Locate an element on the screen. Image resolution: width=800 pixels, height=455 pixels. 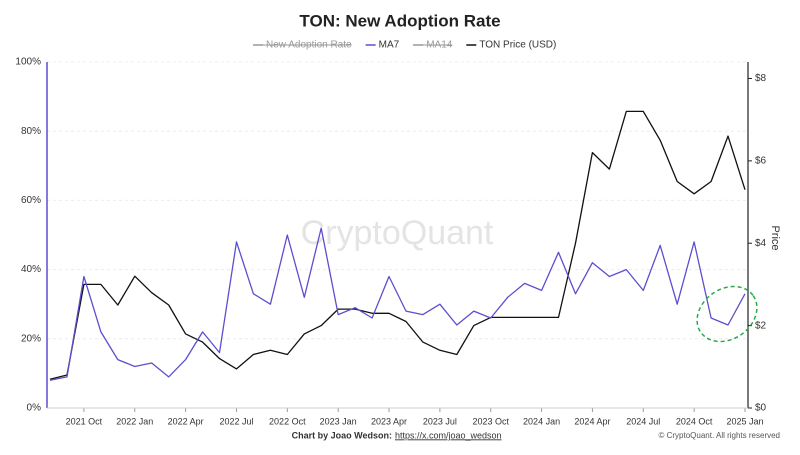
legend-label: TON Price (USD) is located at coordinates (517, 45).